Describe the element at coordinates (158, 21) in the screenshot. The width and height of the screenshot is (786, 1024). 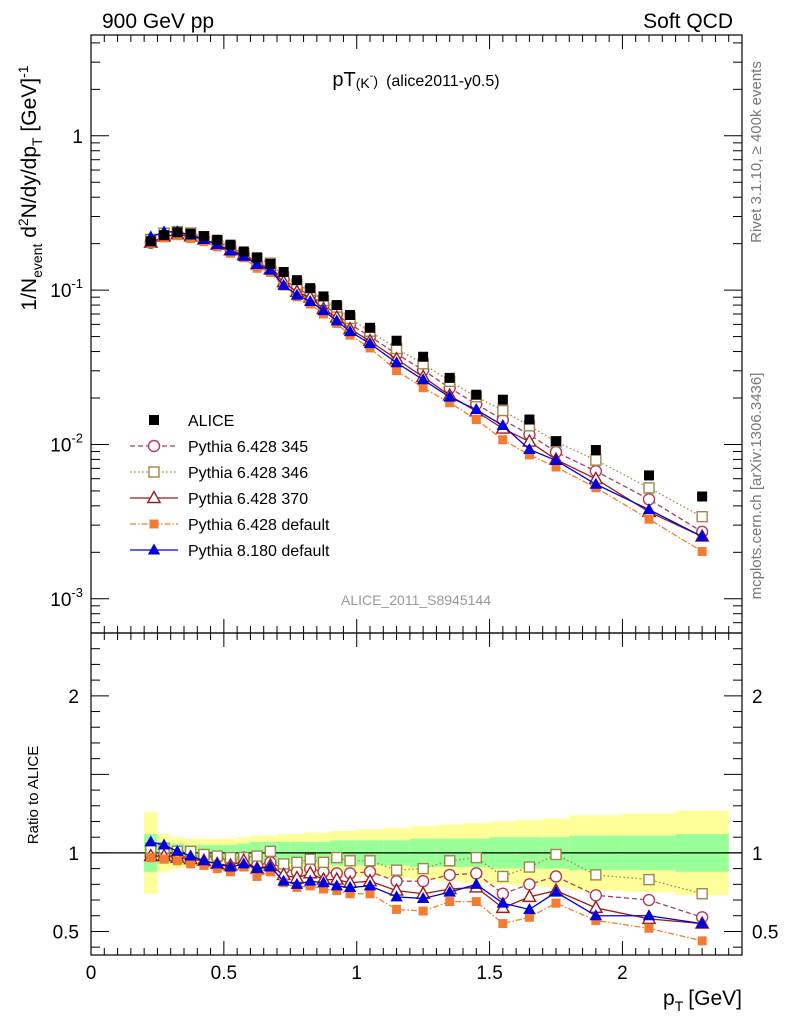
I see `header-left-label: 900 GeV pp` at that location.